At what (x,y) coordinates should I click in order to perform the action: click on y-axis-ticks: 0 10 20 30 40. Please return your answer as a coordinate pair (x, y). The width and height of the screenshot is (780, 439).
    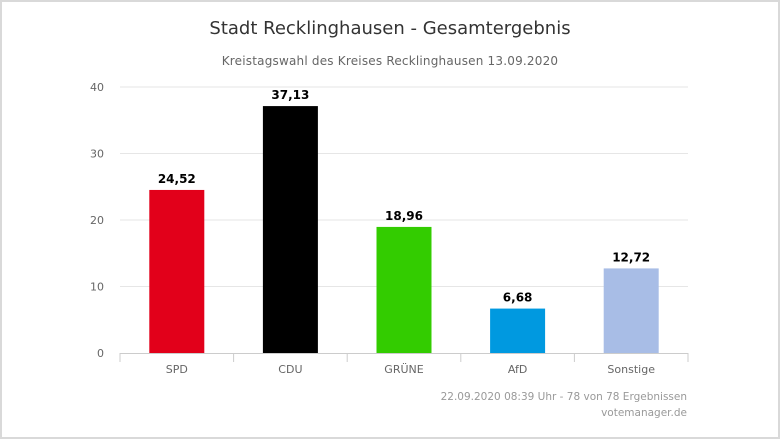
    Looking at the image, I should click on (97, 220).